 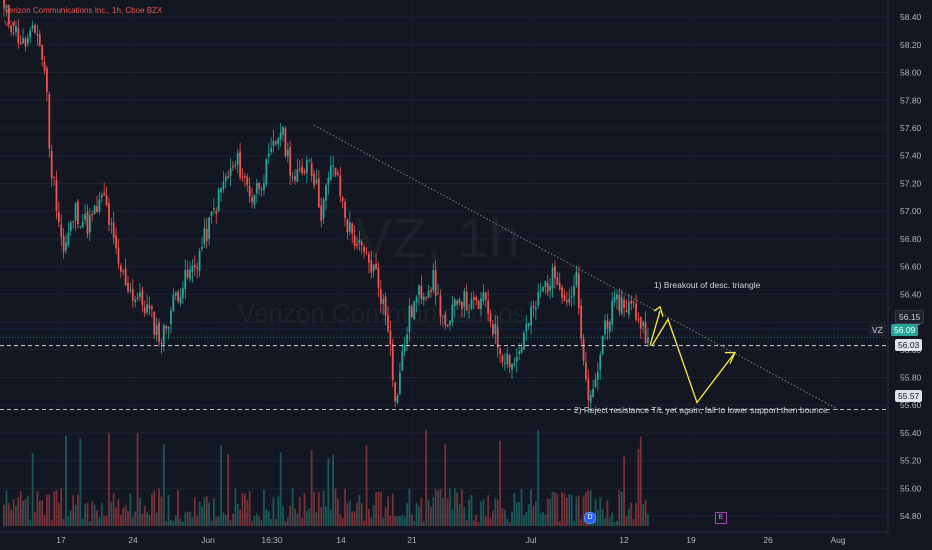 I want to click on y-tick-label: 58.00, so click(x=911, y=73).